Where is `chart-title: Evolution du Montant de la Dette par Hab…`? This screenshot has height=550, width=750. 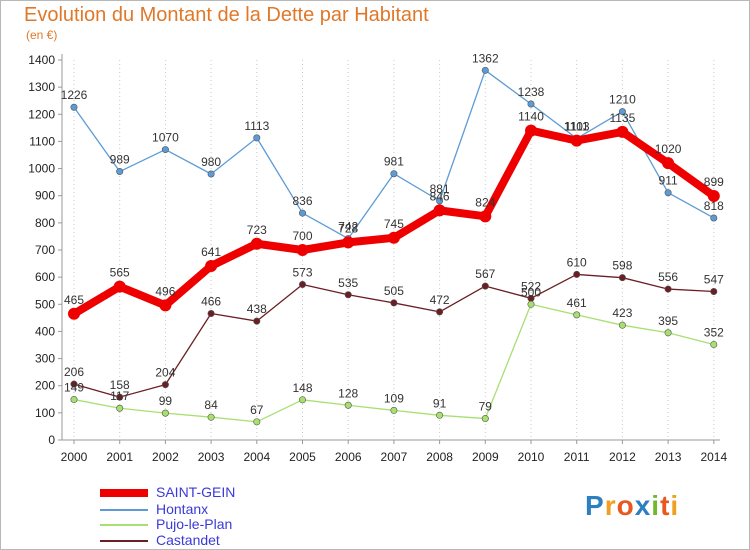
chart-title: Evolution du Montant de la Dette par Hab… is located at coordinates (226, 15).